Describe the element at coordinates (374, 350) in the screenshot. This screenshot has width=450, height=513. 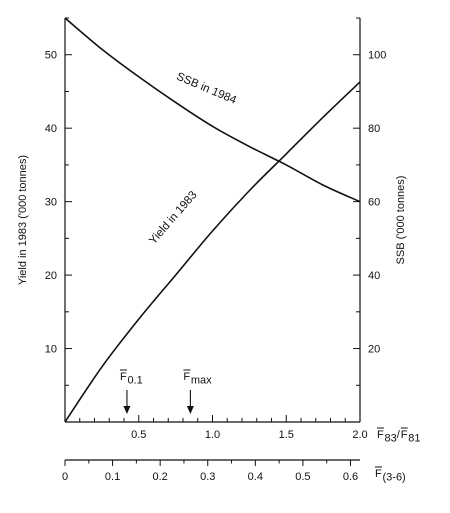
I see `y-right-tick-label: 20` at that location.